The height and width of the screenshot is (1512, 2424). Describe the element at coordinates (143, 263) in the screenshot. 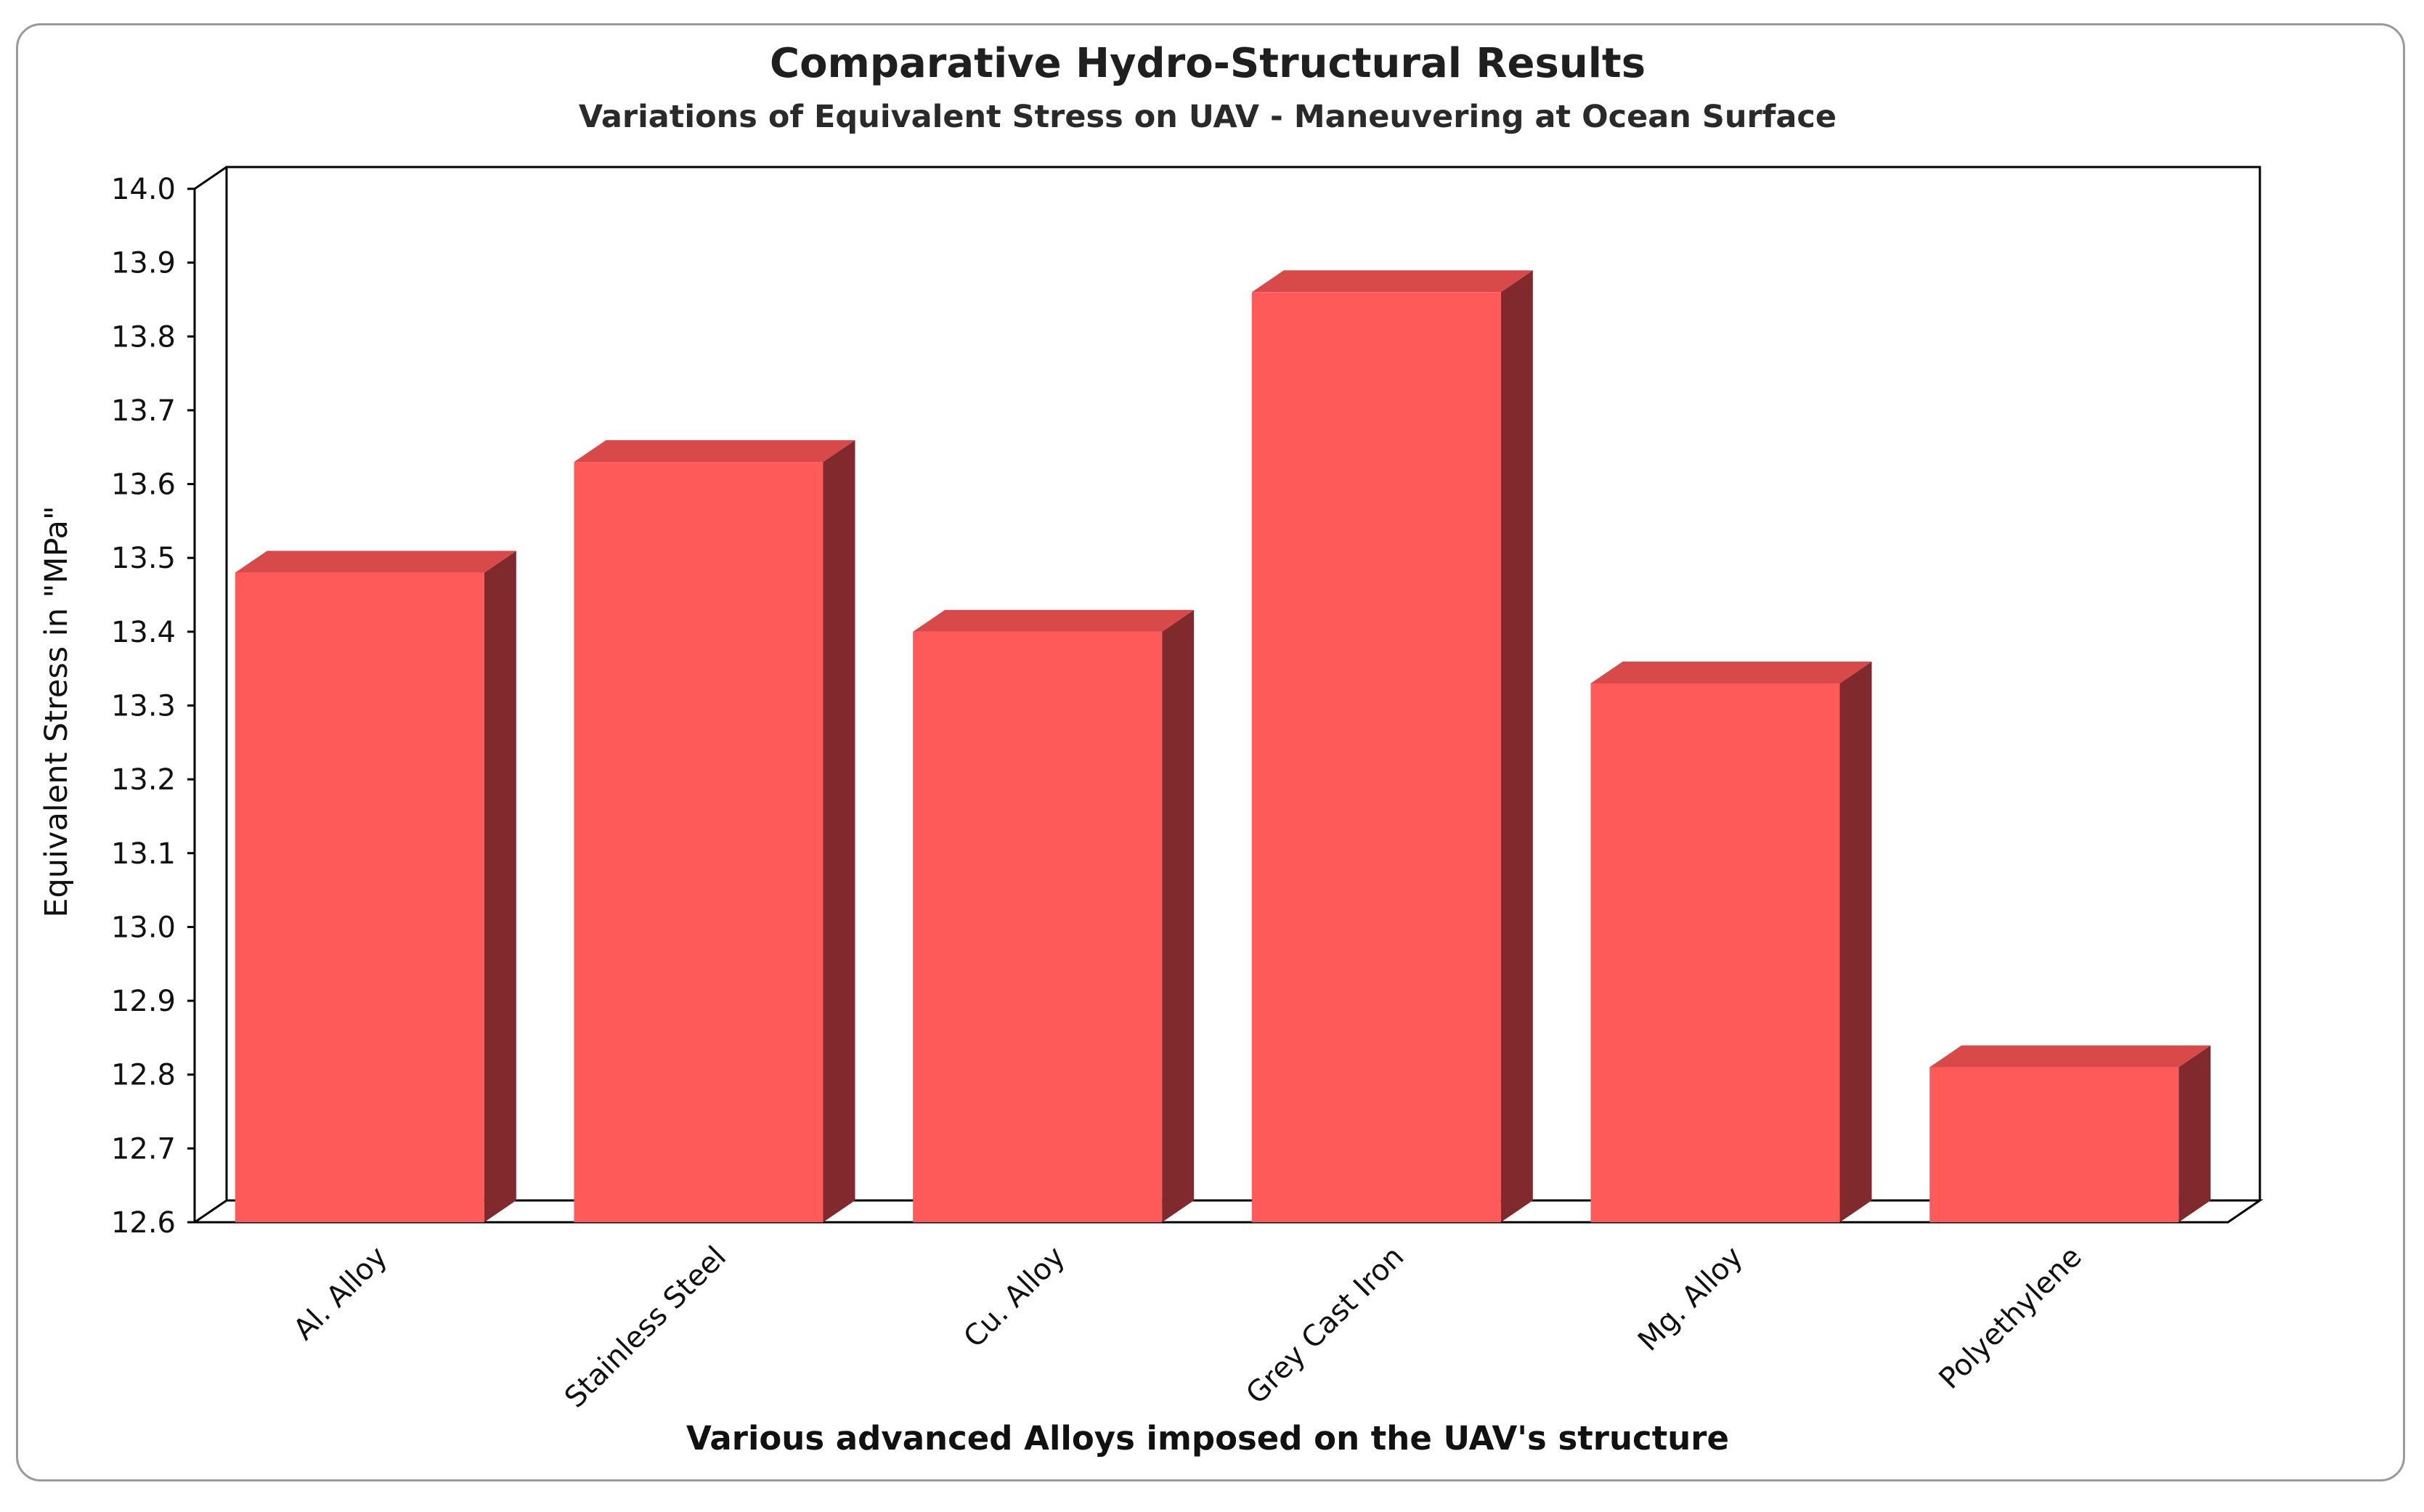

I see `y-tick-label: 13.9` at that location.